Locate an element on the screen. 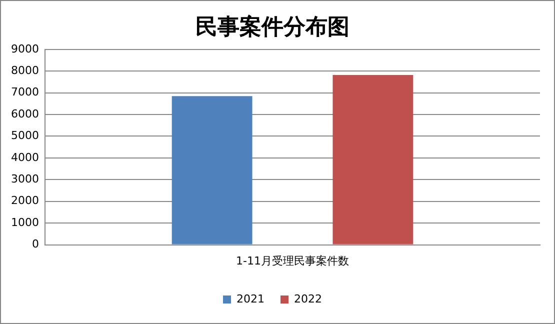 This screenshot has height=324, width=555. x-tick-label: 1-11月受理民事案件数 is located at coordinates (292, 261).